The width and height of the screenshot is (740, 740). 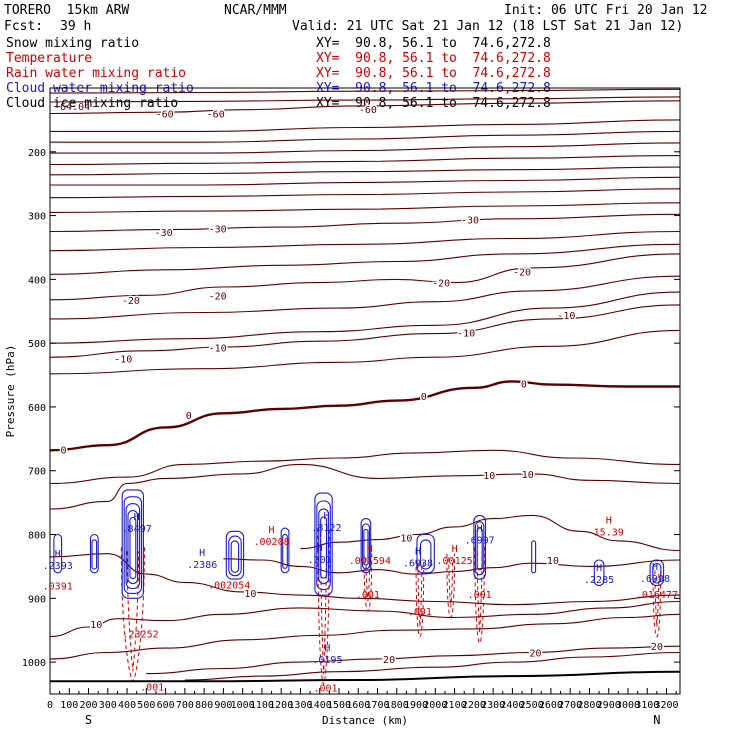 I want to click on x-tick-label-13: 1300, so click(x=300, y=705).